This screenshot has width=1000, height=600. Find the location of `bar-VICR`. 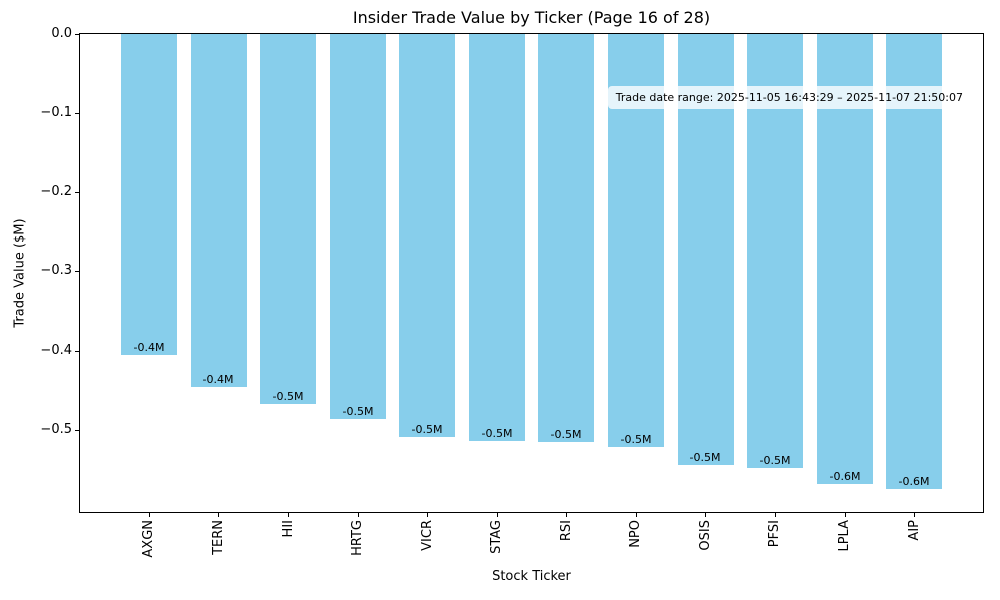

bar-VICR is located at coordinates (427, 235).